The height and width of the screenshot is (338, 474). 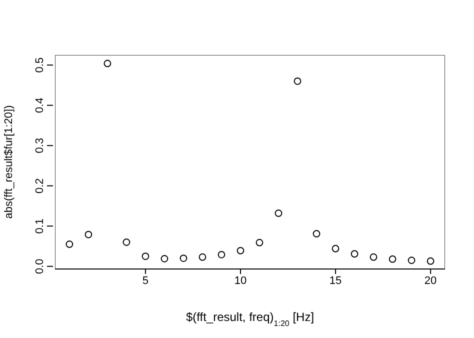 What do you see at coordinates (40, 146) in the screenshot?
I see `y-tick-label: 0.3` at bounding box center [40, 146].